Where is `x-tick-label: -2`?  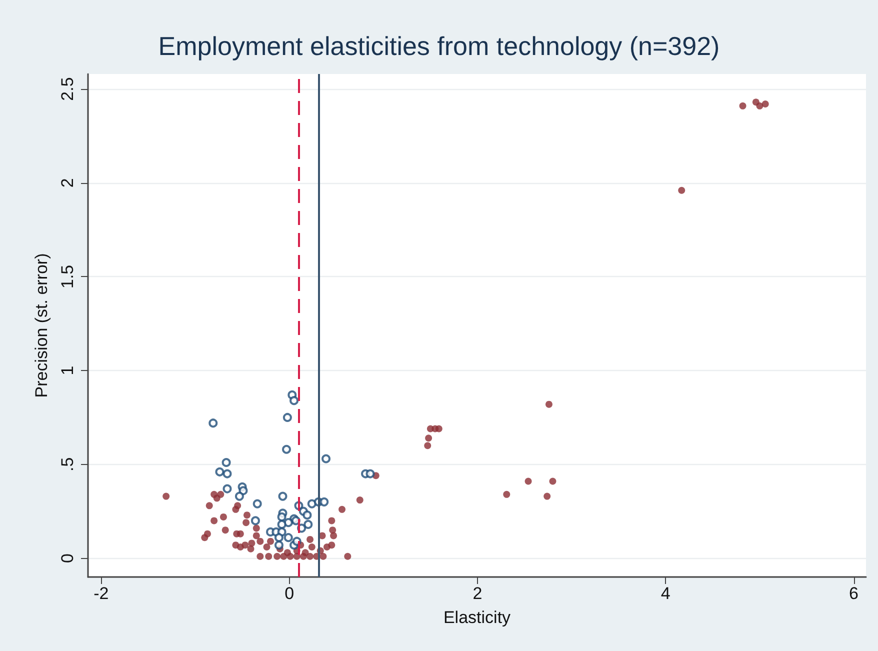 x-tick-label: -2 is located at coordinates (101, 593).